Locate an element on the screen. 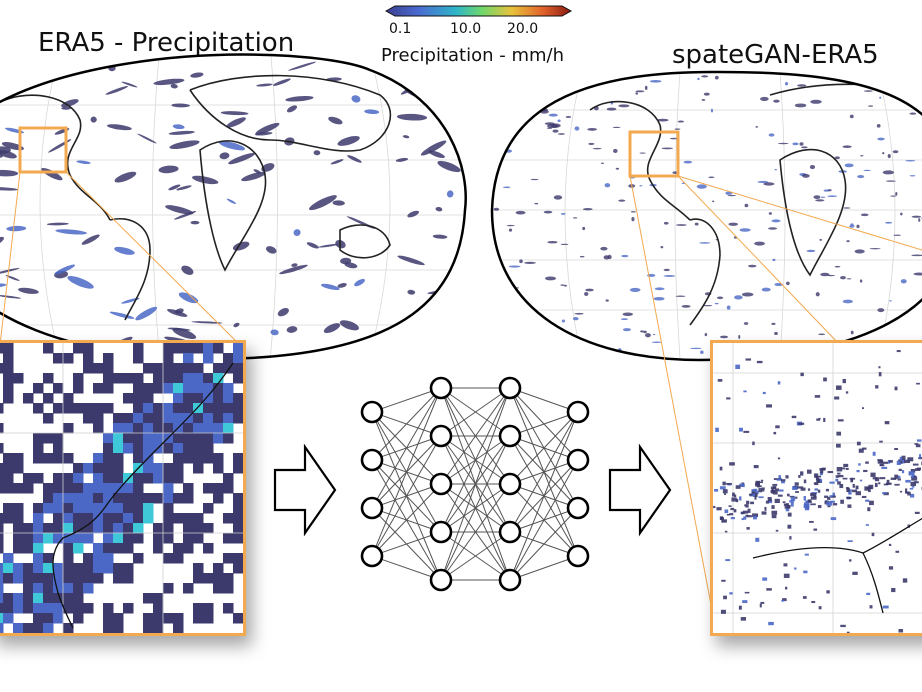 The width and height of the screenshot is (922, 692). right-zoom-image is located at coordinates (817, 488).